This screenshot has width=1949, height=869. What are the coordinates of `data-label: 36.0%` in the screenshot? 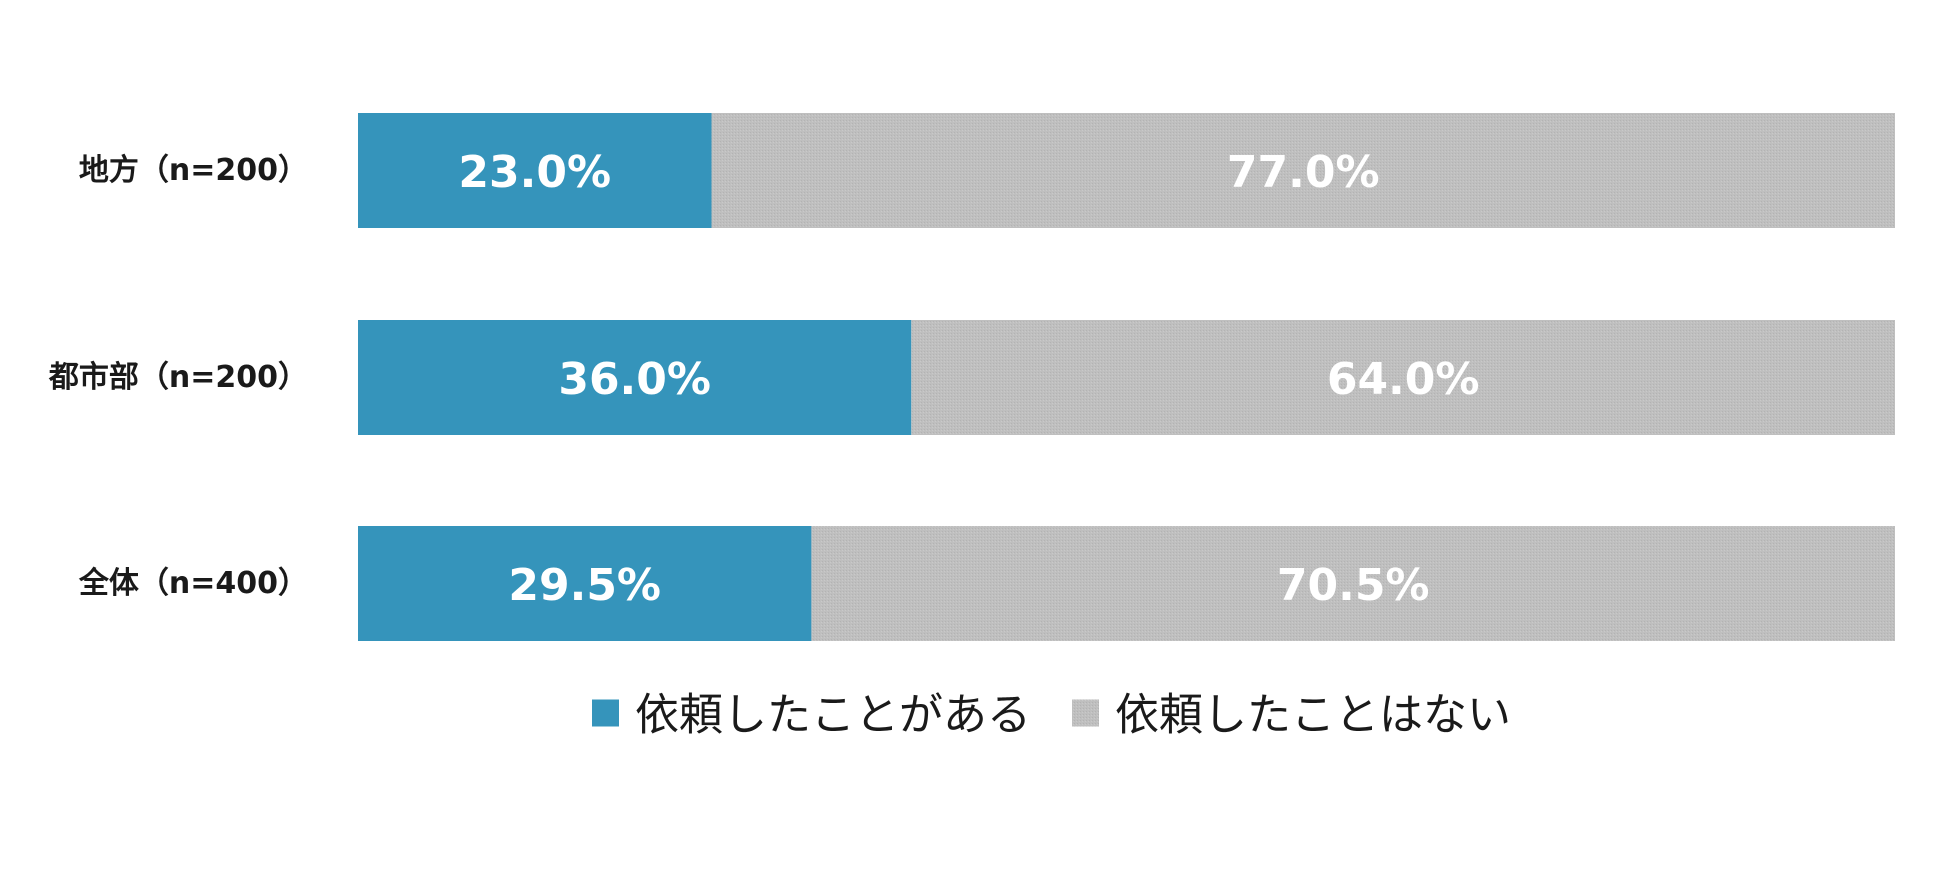 It's located at (634, 379).